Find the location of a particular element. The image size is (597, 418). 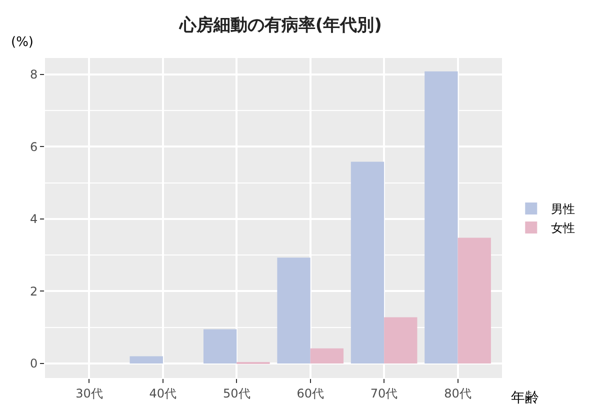

y-tick-label: 4 is located at coordinates (34, 219).